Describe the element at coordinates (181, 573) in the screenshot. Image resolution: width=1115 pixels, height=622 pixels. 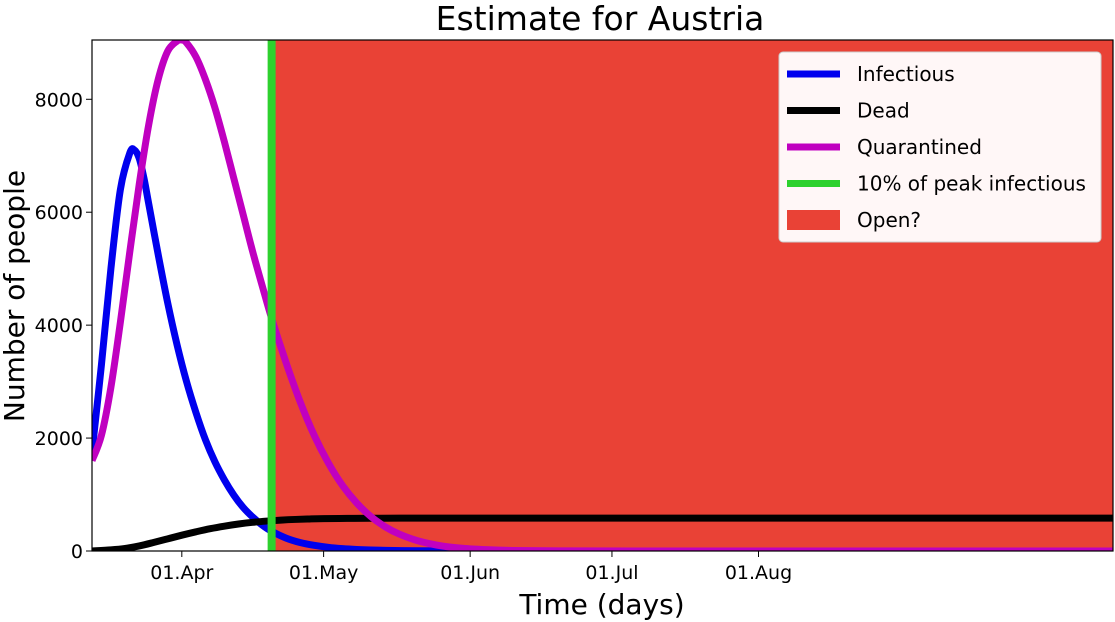
I see `x-tick-label: 01.Apr` at that location.